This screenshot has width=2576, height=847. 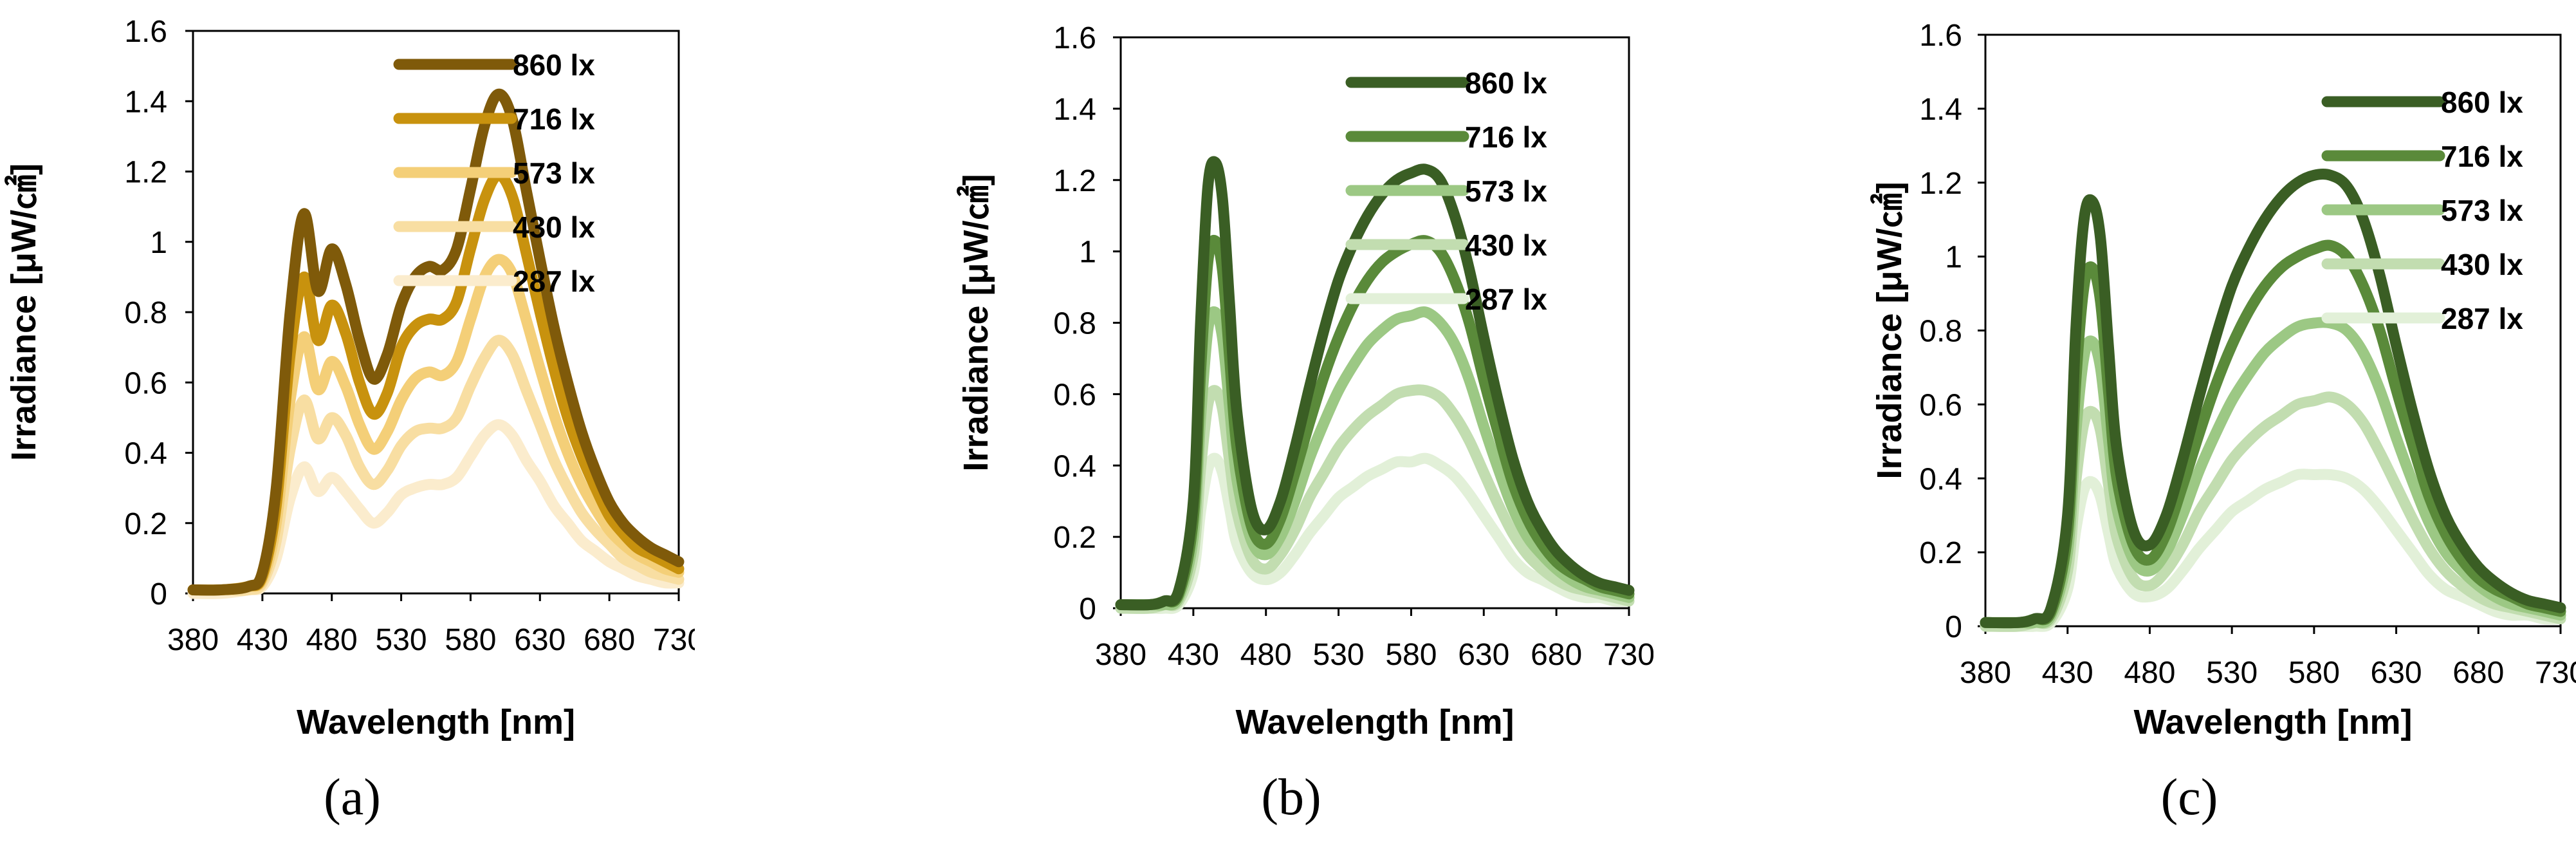 I want to click on panel-label-a: (a), so click(x=352, y=797).